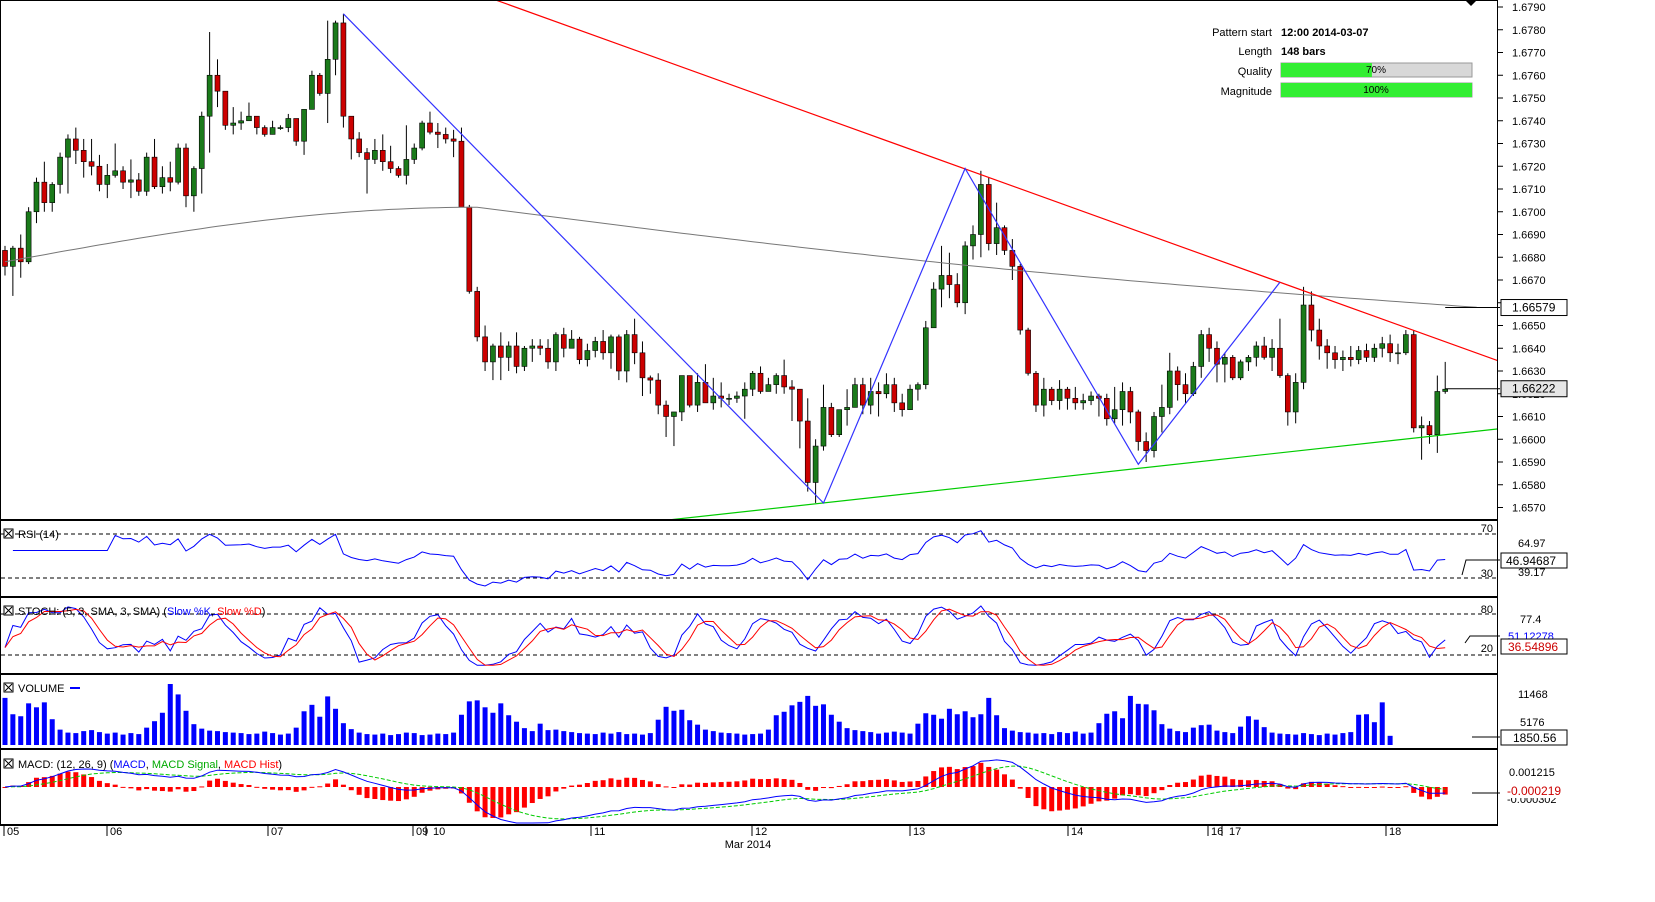  What do you see at coordinates (749, 787) in the screenshot?
I see `macd-panel` at bounding box center [749, 787].